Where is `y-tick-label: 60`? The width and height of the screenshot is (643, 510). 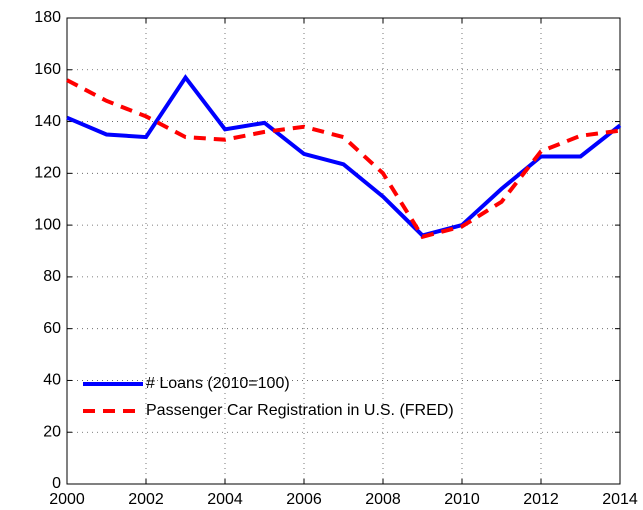 y-tick-label: 60 is located at coordinates (52, 328).